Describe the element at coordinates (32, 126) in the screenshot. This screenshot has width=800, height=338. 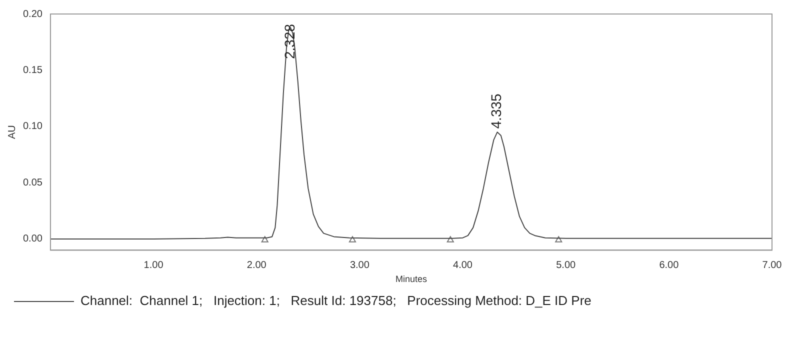
I see `y-tick-label: 0.10` at that location.